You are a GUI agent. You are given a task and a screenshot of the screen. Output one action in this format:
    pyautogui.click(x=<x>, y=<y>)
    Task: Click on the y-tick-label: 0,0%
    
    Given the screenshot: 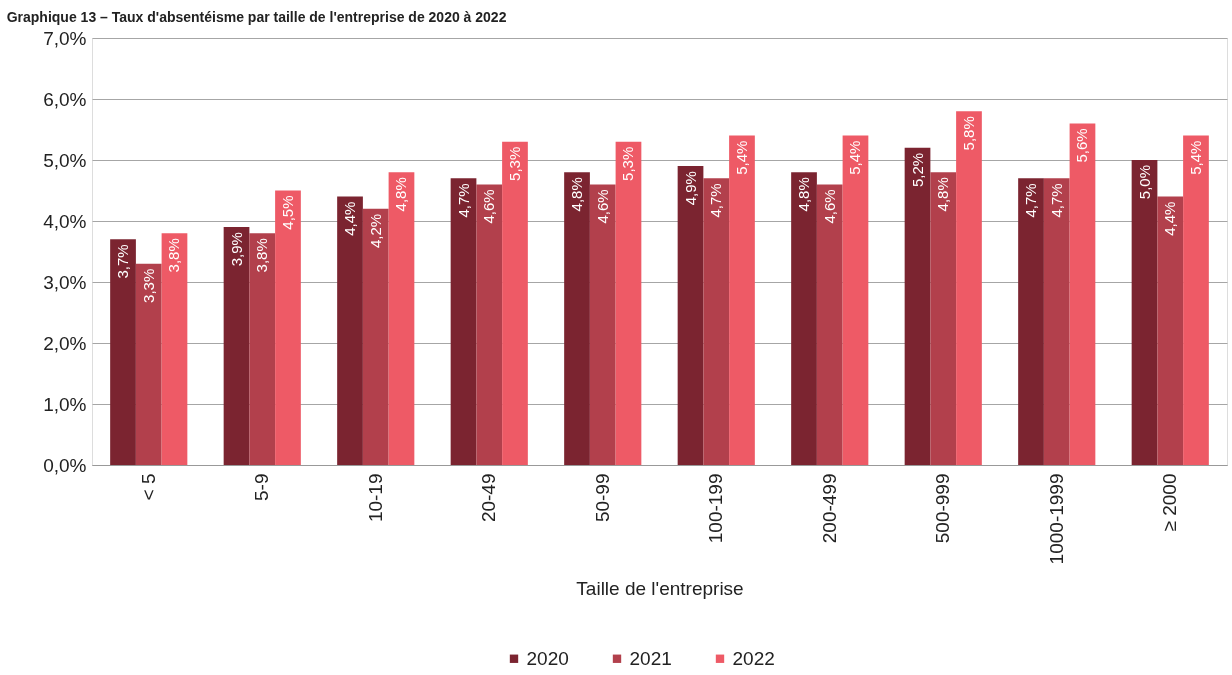 What is the action you would take?
    pyautogui.click(x=65, y=465)
    